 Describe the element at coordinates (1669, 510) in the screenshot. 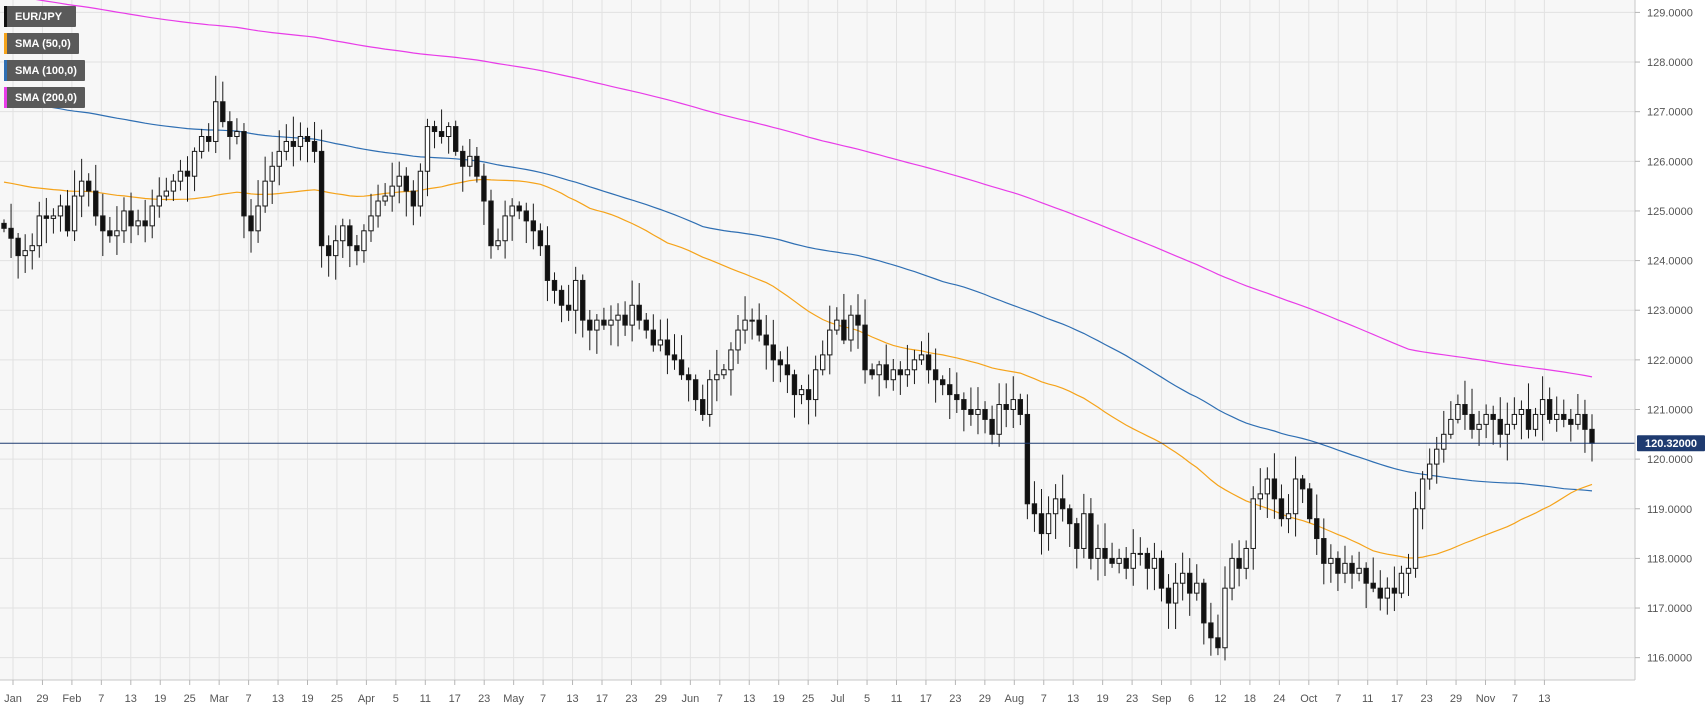

I see `y-tick-label: 119.0000` at that location.